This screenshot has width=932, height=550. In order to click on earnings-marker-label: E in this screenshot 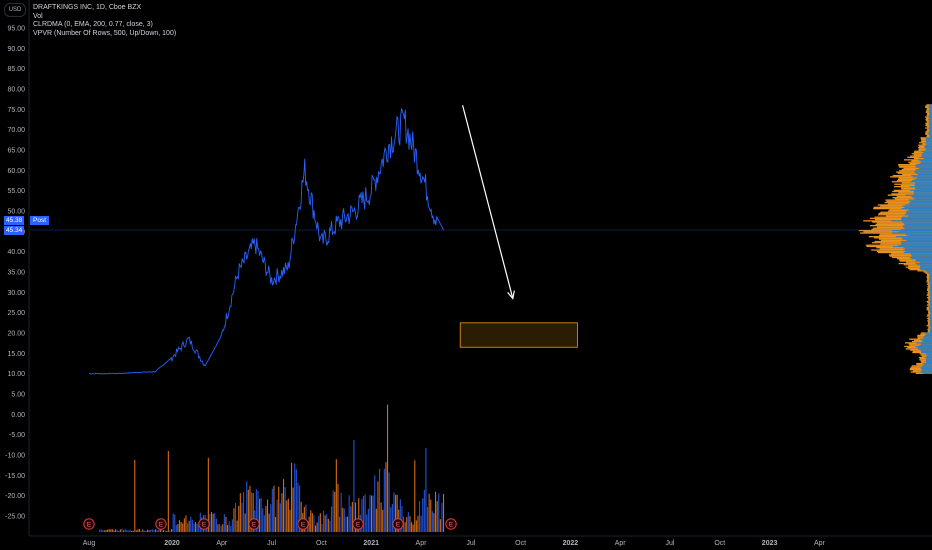, I will do `click(161, 525)`.